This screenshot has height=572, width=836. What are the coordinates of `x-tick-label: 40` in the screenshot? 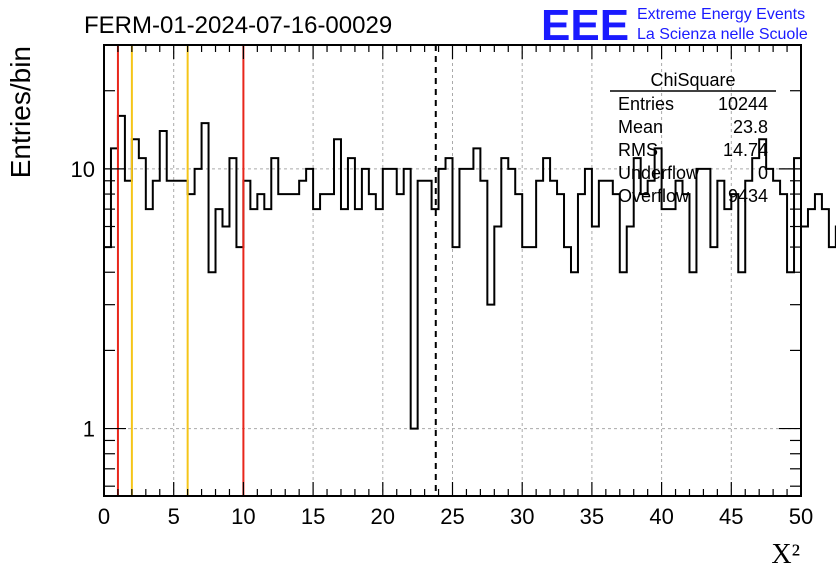 It's located at (661, 516).